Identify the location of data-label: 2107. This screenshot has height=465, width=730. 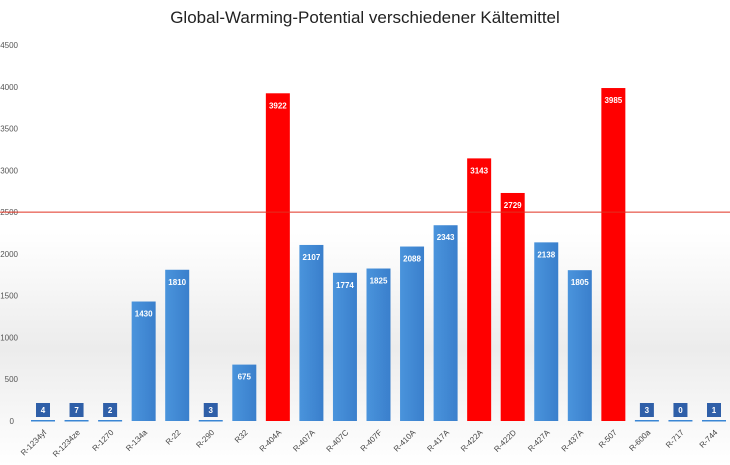
(312, 257).